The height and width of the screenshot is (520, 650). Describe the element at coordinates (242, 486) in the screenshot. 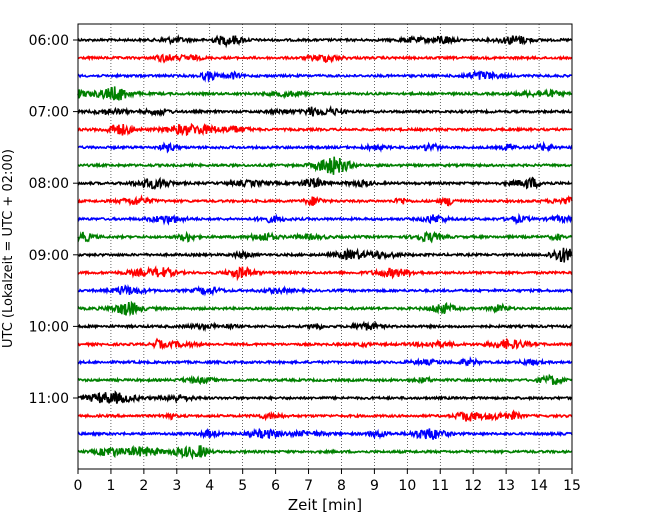

I see `x-tick-label: 5` at that location.